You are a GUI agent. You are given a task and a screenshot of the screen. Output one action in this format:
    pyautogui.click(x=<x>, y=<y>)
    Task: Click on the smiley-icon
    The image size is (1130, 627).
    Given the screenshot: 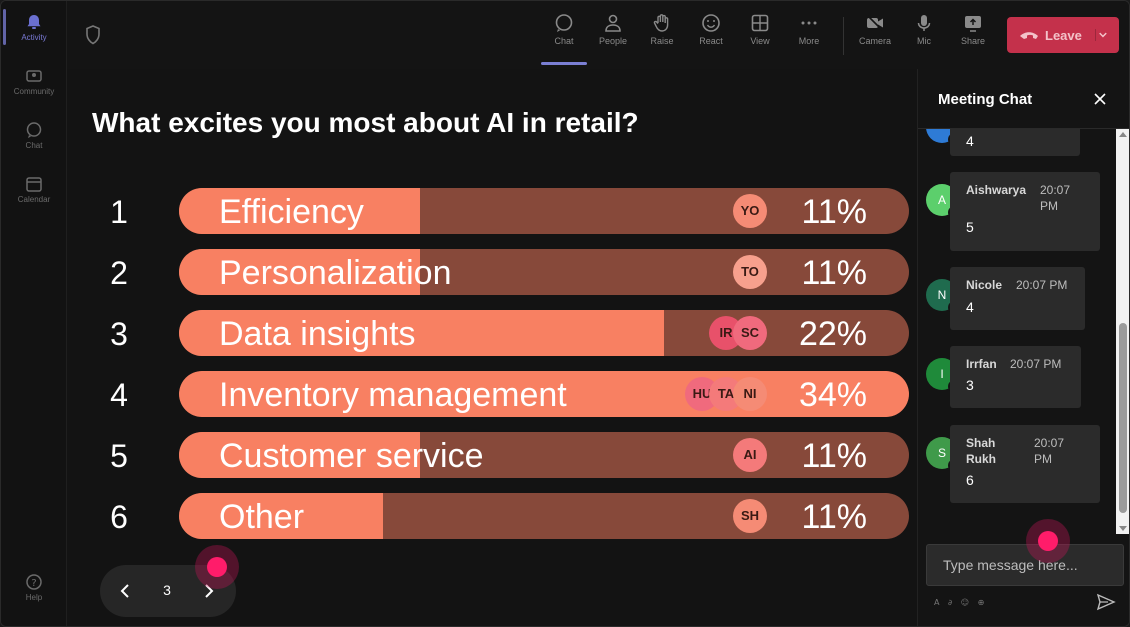 What is the action you would take?
    pyautogui.click(x=711, y=23)
    